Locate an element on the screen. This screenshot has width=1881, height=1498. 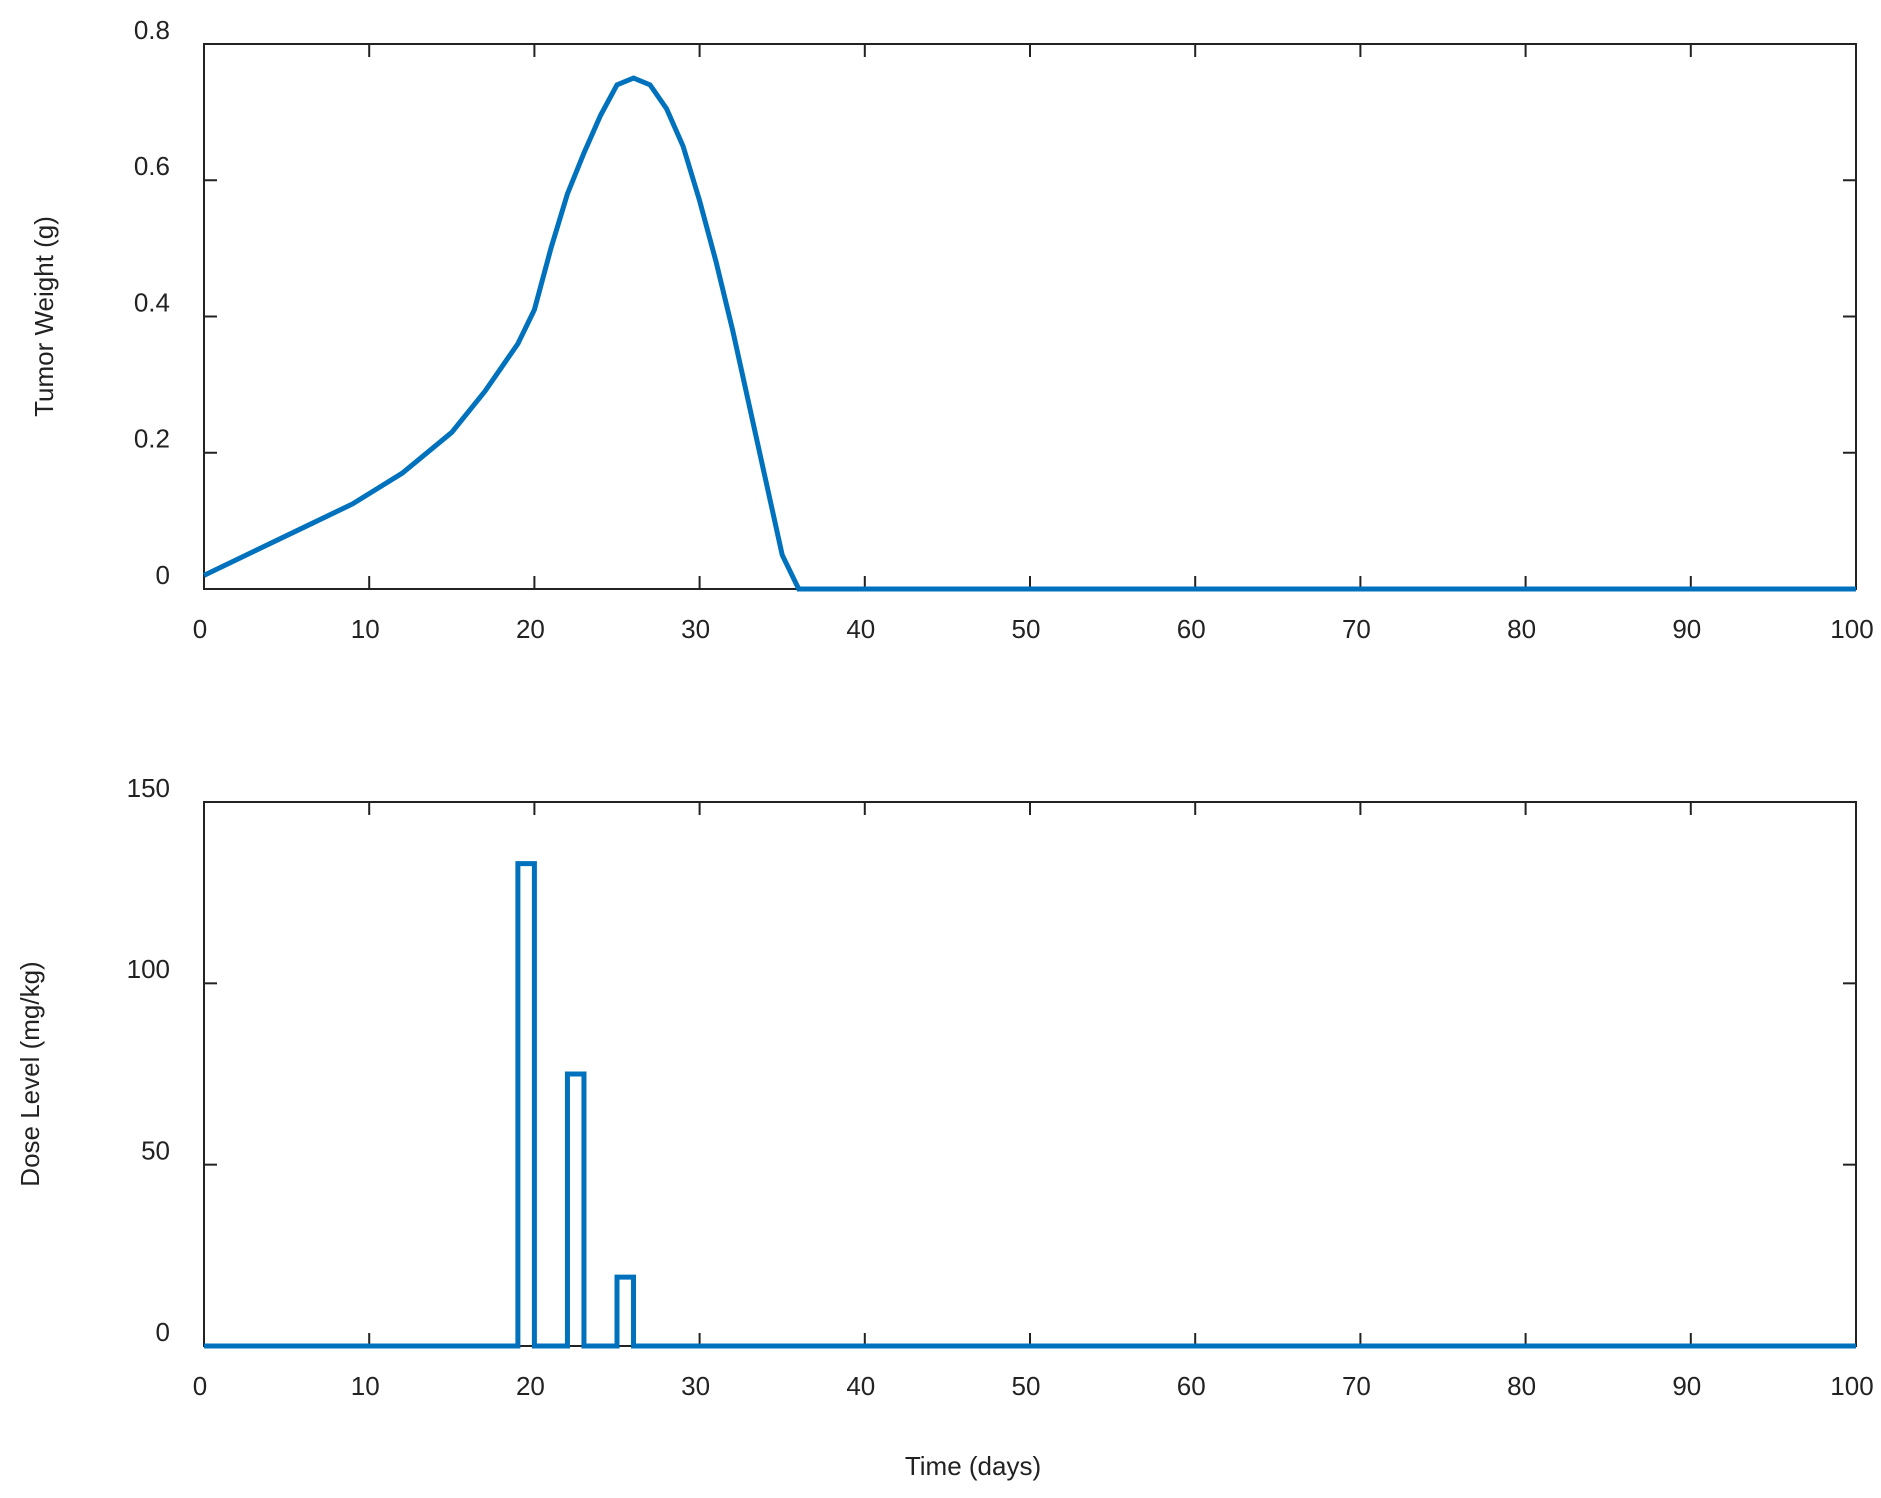
y-tick-label: 0.8 is located at coordinates (152, 30).